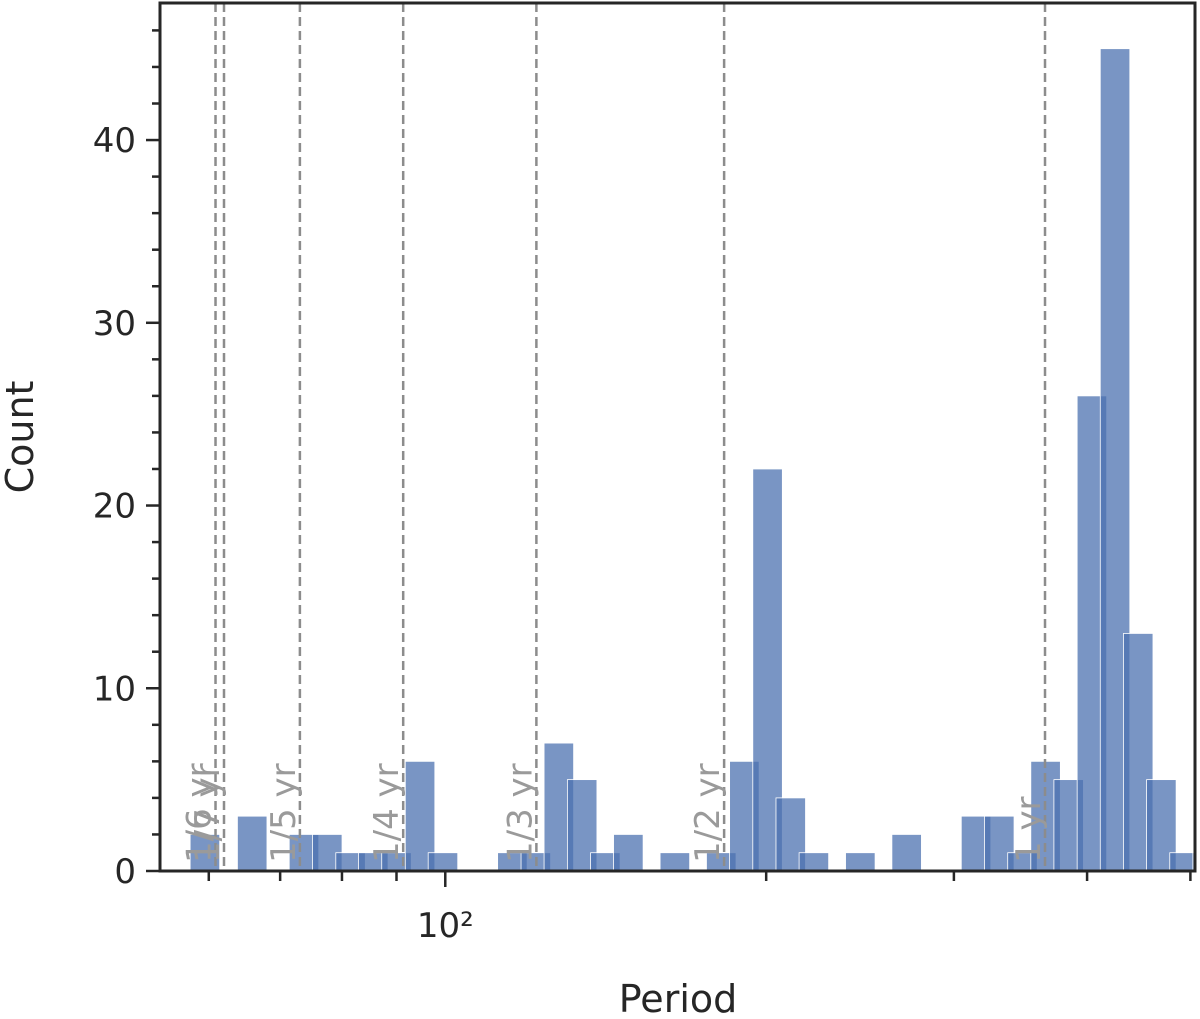 Image resolution: width=1200 pixels, height=1019 pixels. What do you see at coordinates (678, 998) in the screenshot?
I see `x-axis-label: Period` at bounding box center [678, 998].